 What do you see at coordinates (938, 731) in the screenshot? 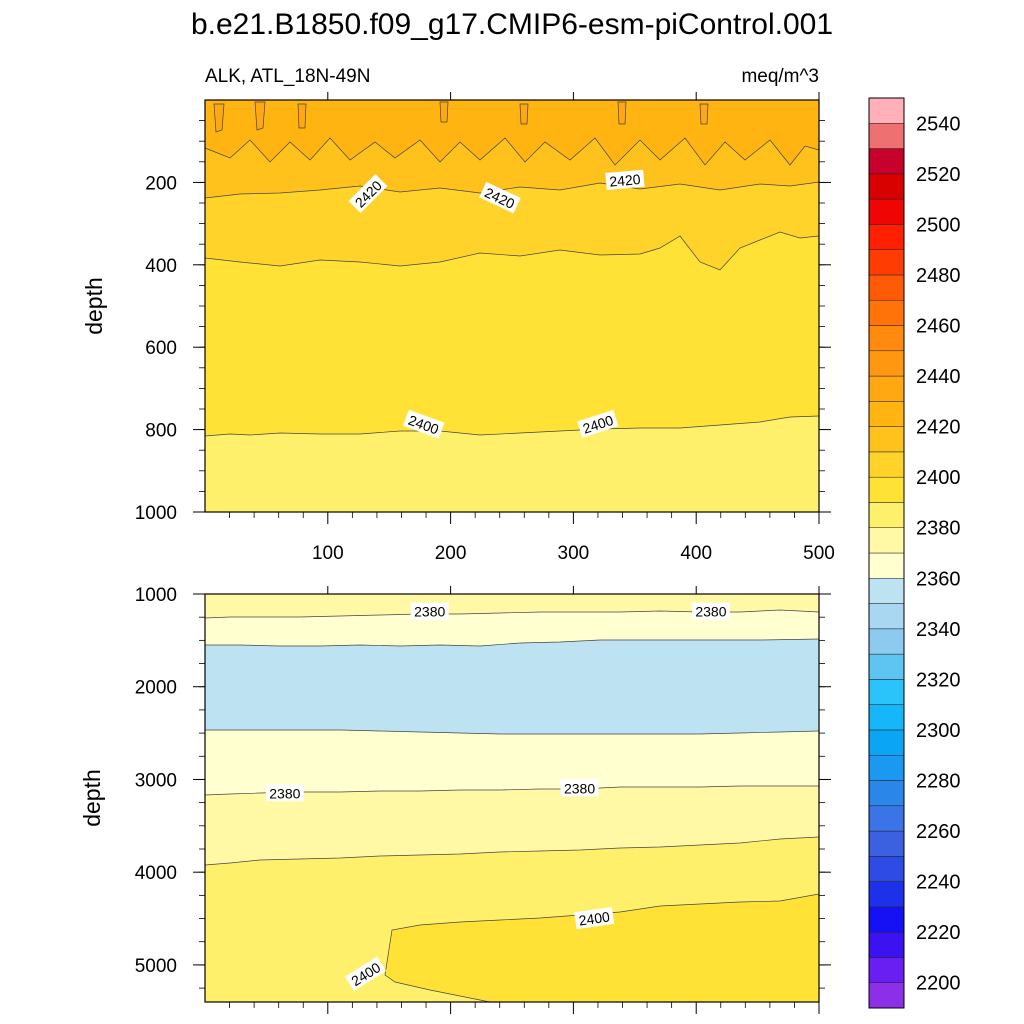
I see `colorbar-label-5: 2300` at bounding box center [938, 731].